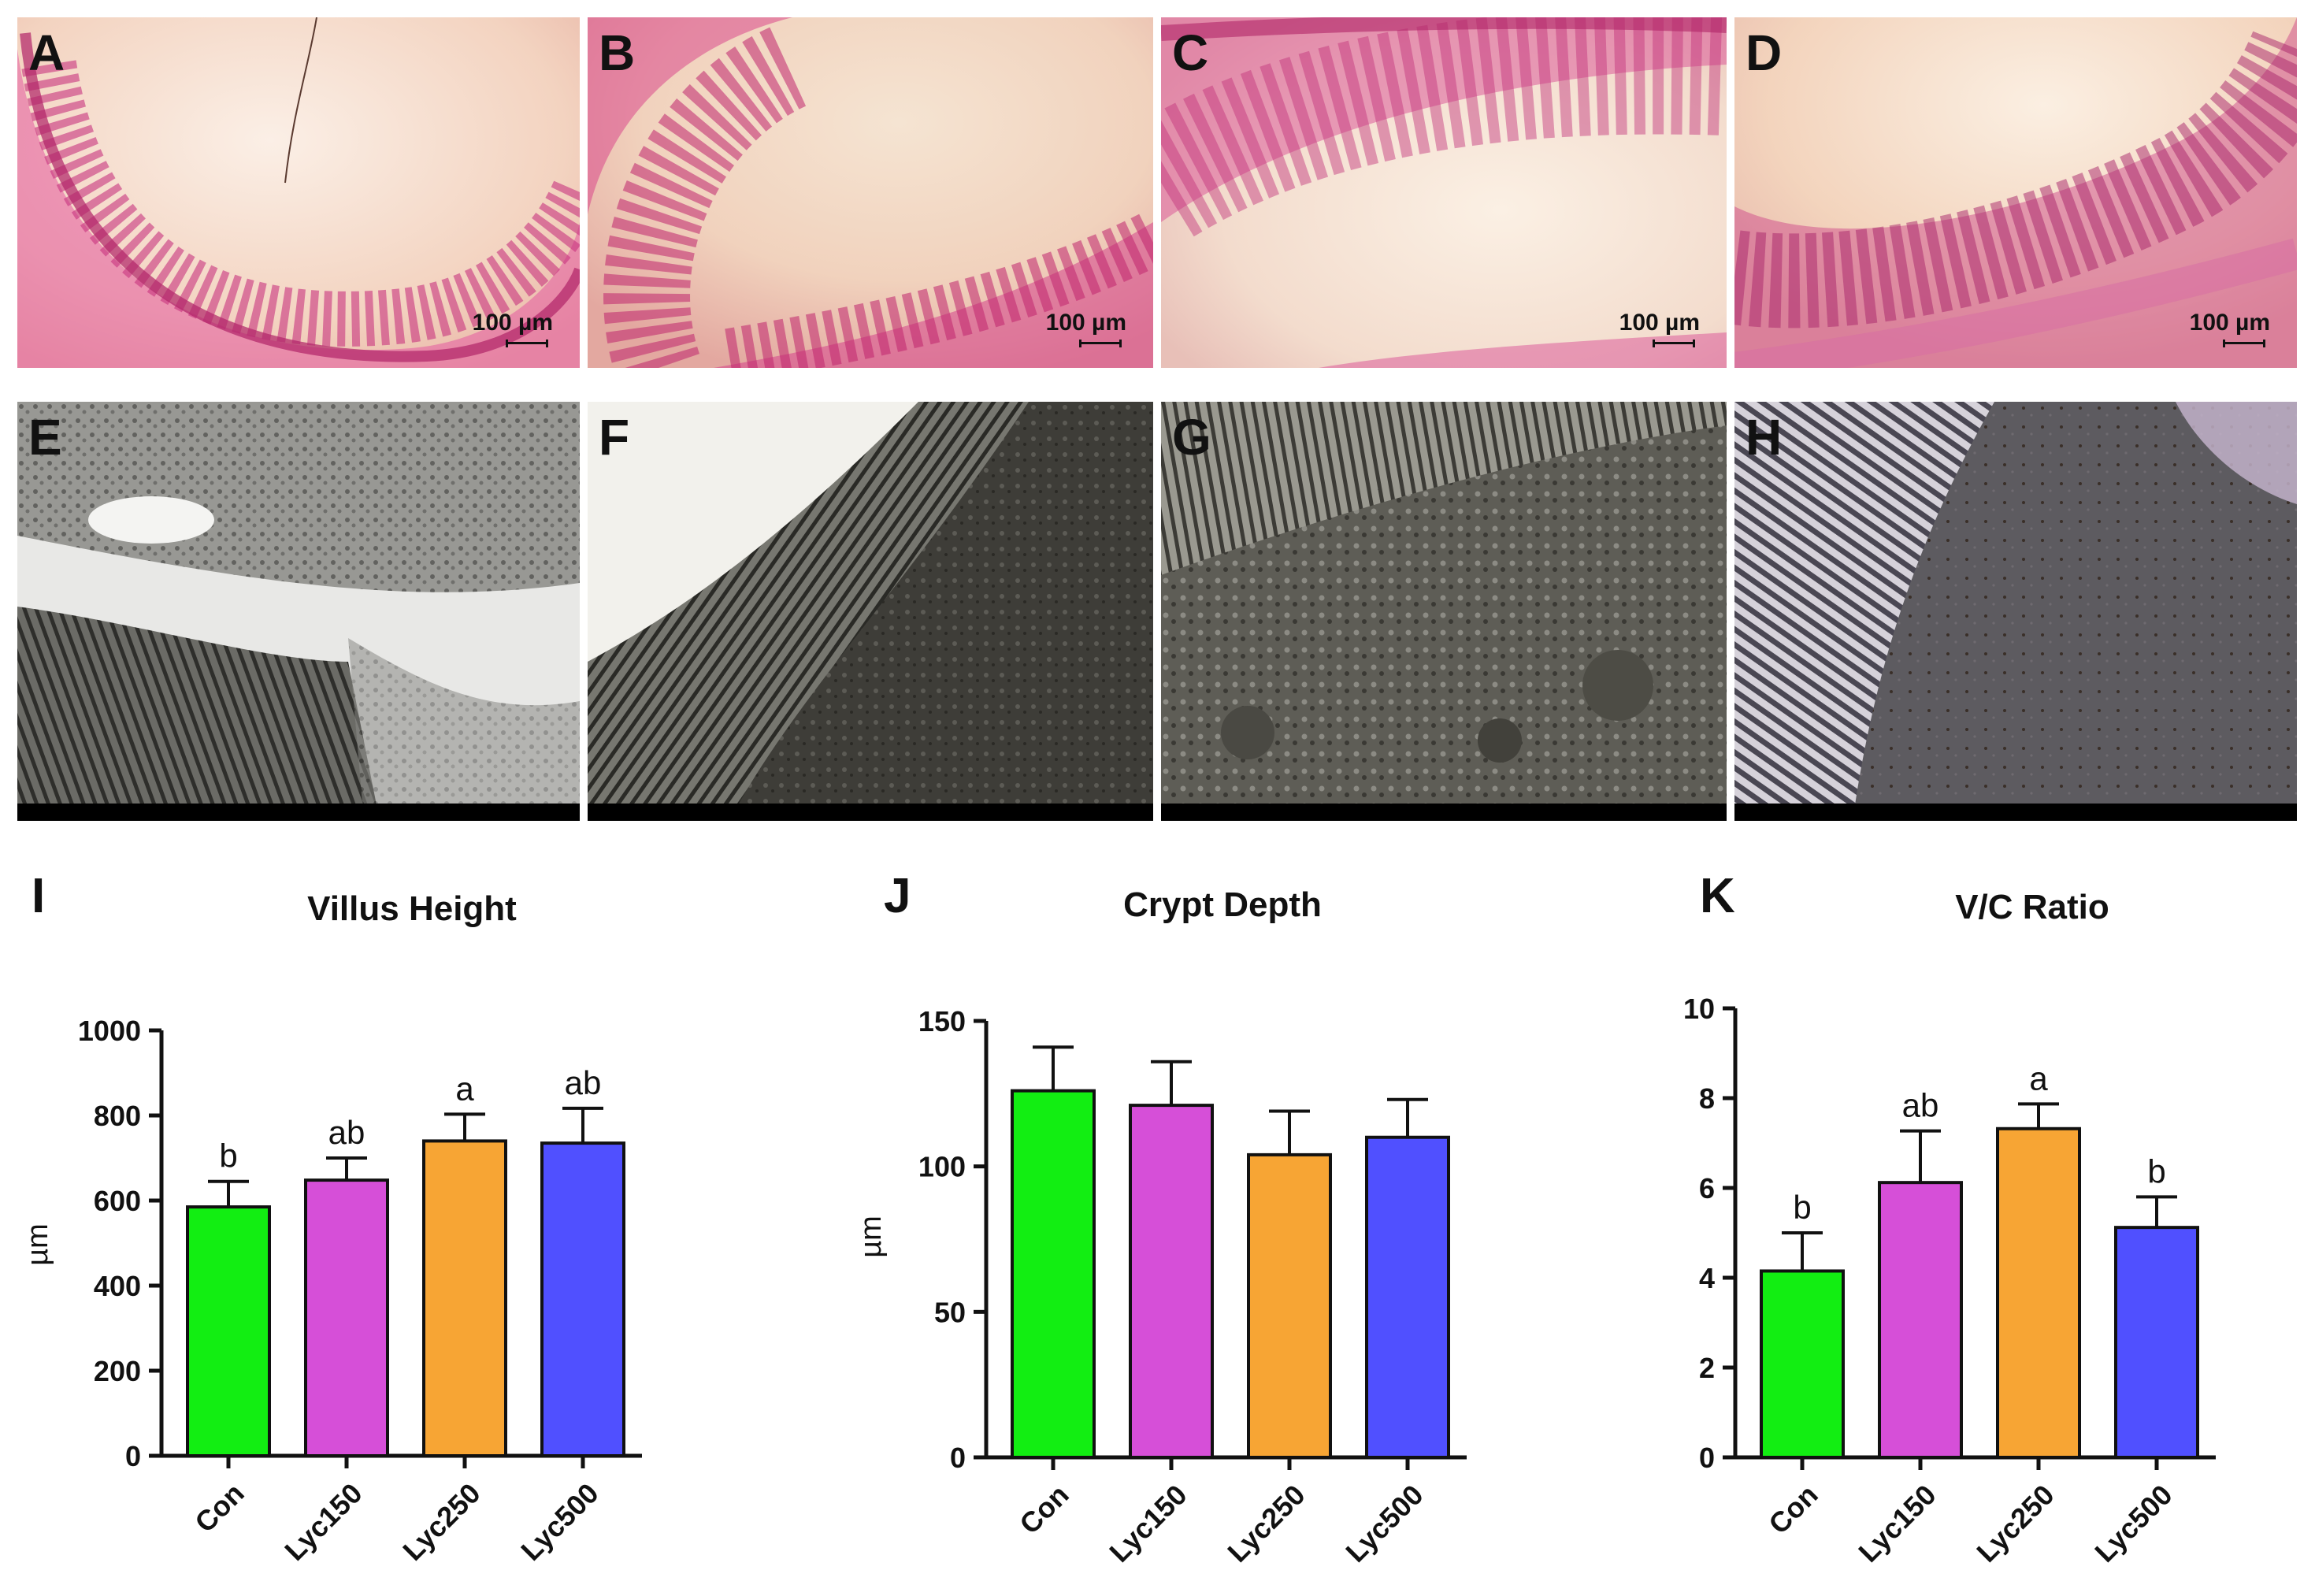 The height and width of the screenshot is (1596, 2315). I want to click on he-micrograph-d, so click(2015, 192).